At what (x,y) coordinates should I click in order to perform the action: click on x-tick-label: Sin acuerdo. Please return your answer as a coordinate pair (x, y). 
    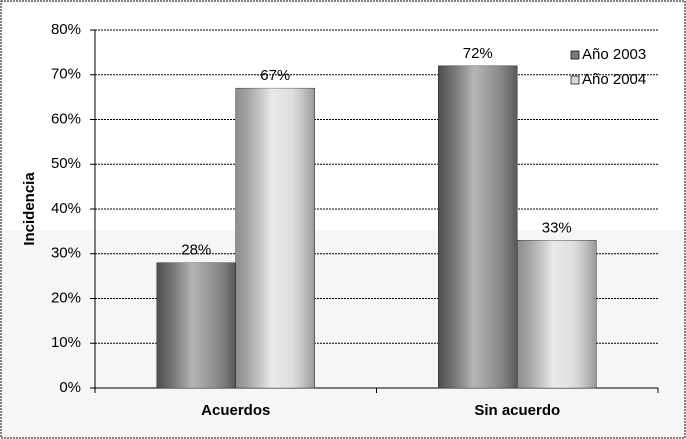
    Looking at the image, I should click on (517, 410).